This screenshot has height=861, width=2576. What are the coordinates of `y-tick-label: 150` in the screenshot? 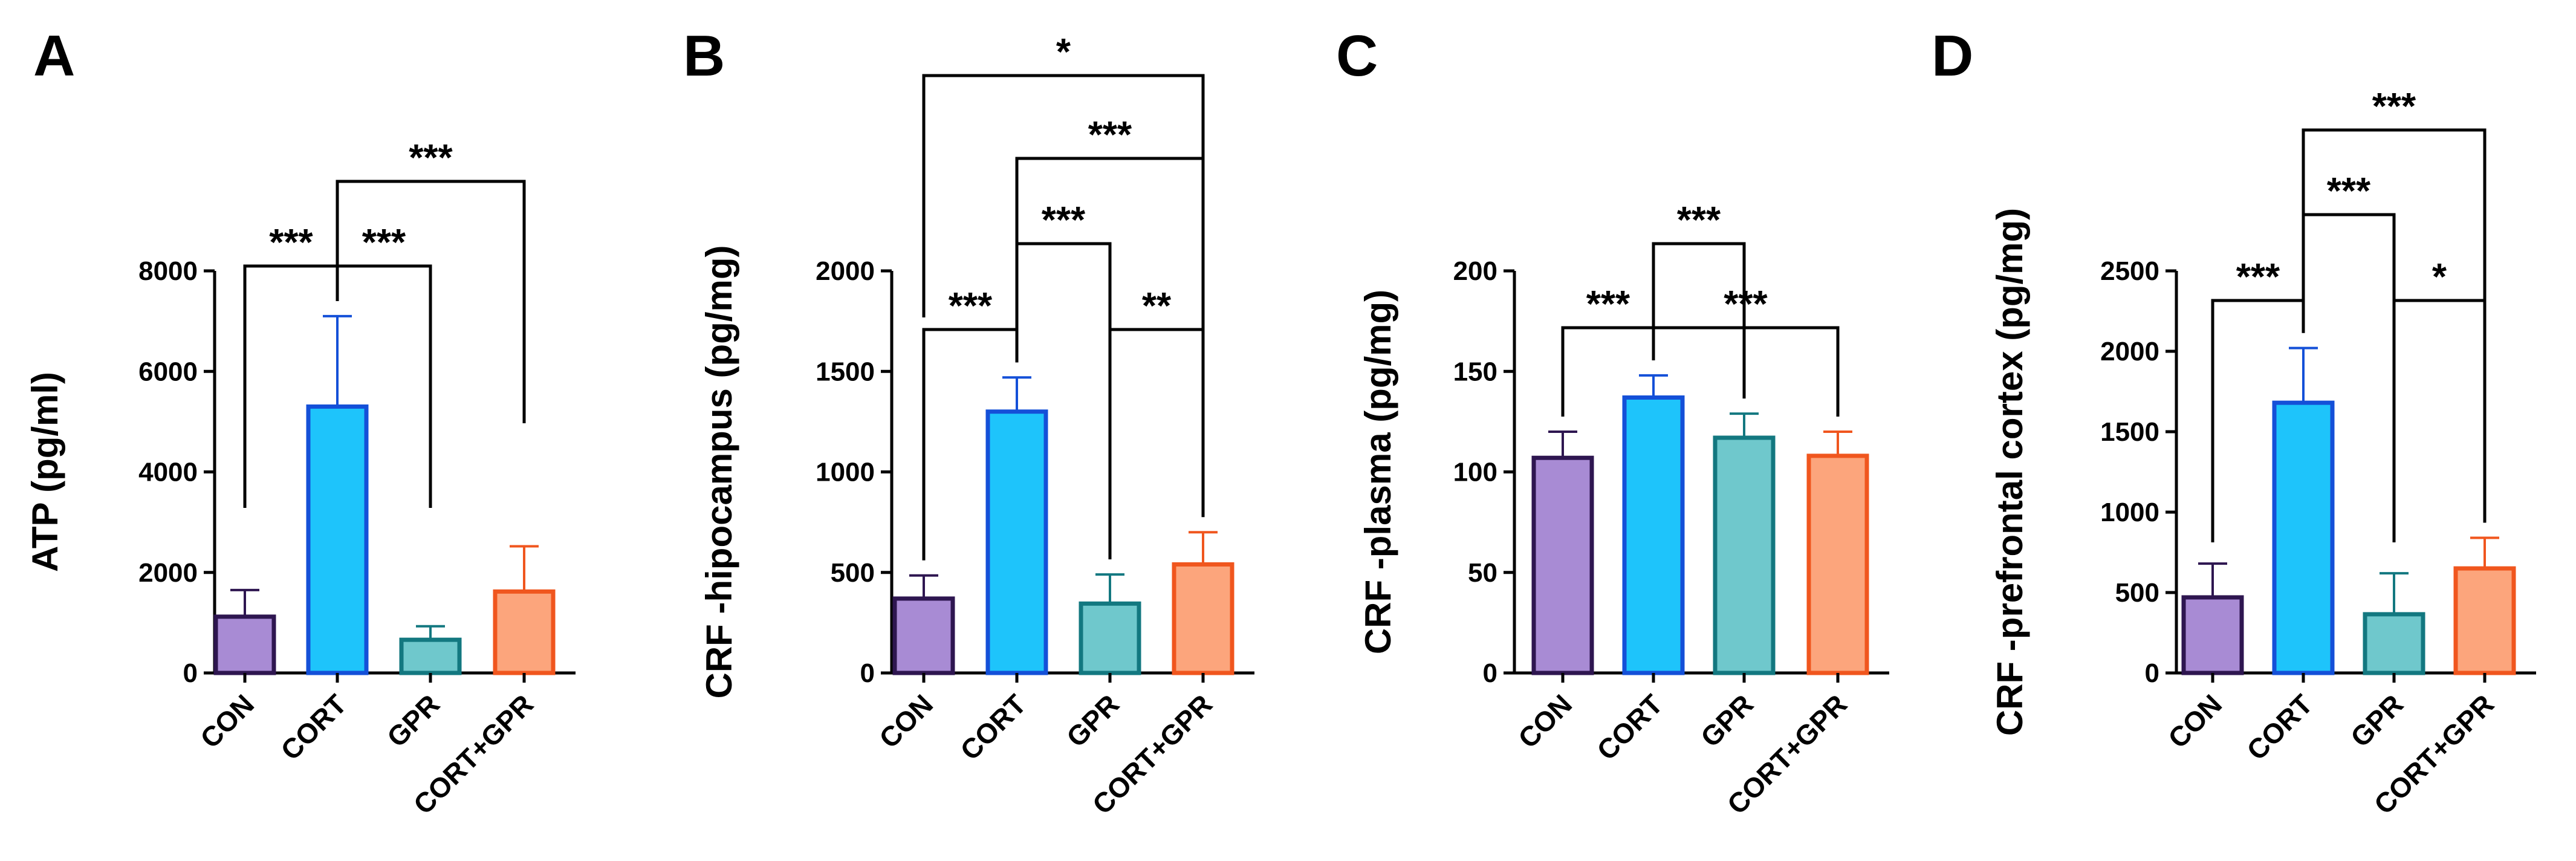 It's located at (1475, 372).